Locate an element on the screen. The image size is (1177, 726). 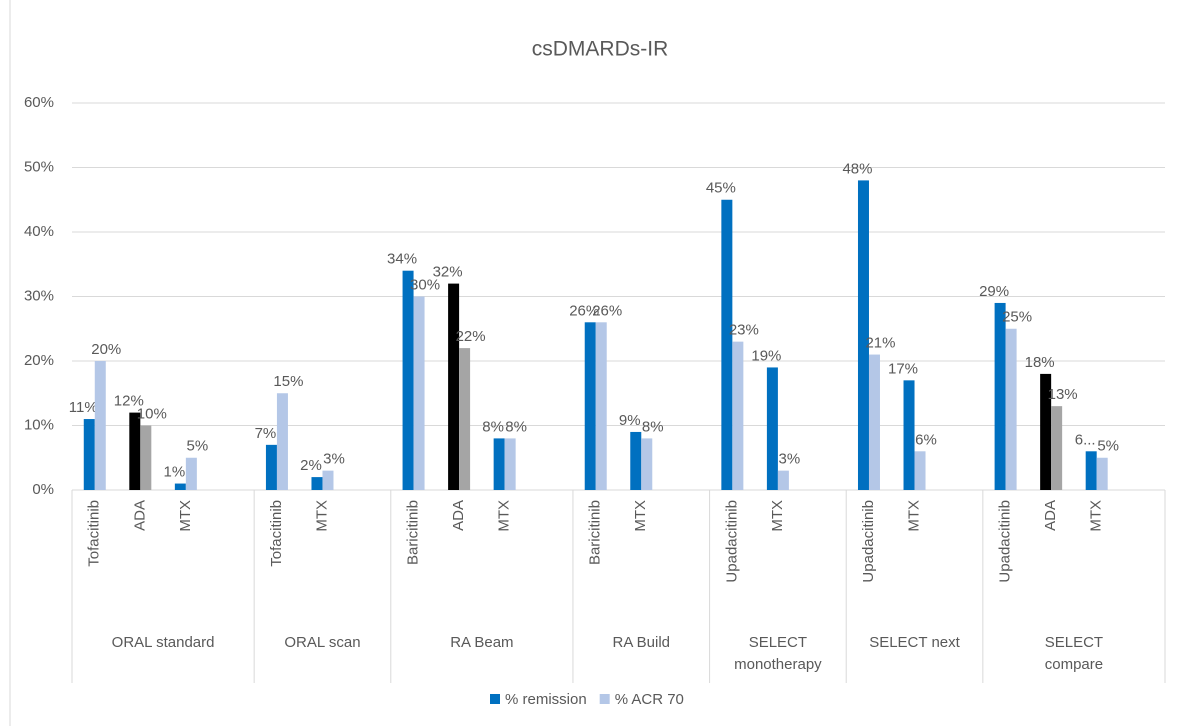
data-label: 23% is located at coordinates (744, 330).